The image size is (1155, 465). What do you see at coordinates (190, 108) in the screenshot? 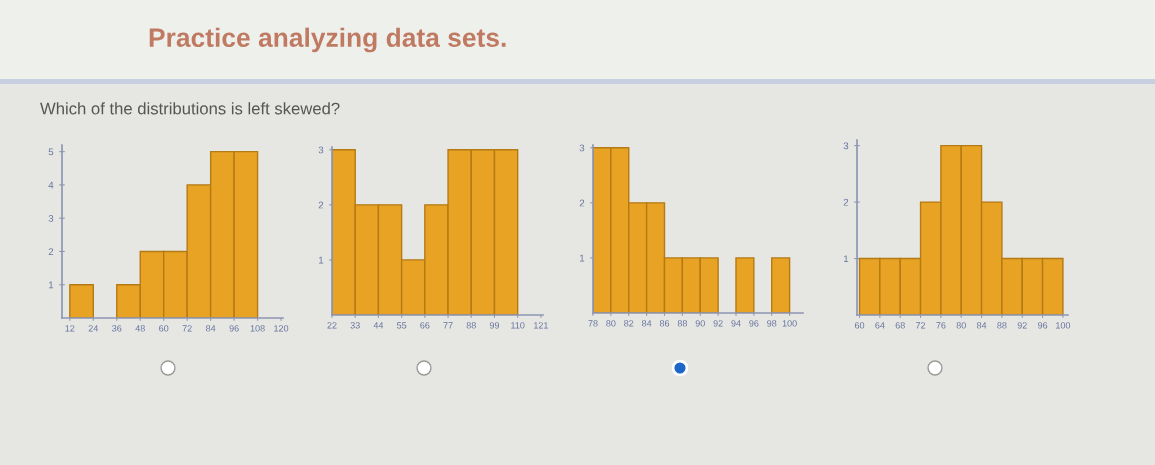
I see `chart-subtitle: Which of the distributions is left skewed?` at bounding box center [190, 108].